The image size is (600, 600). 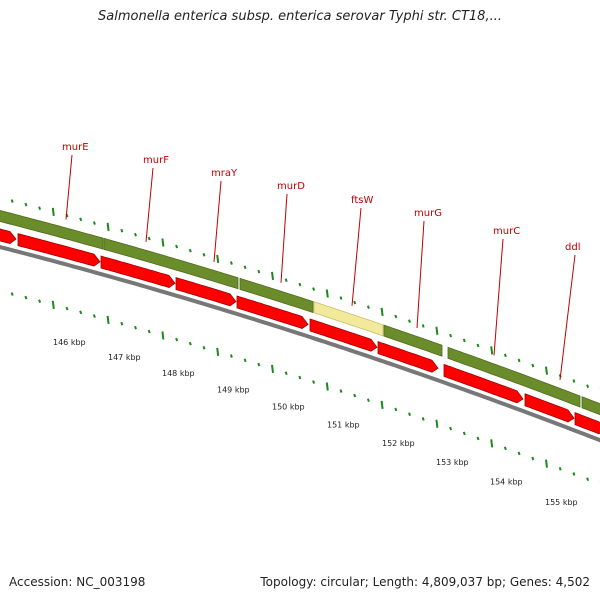 I want to click on gene-label: murF, so click(x=156, y=160).